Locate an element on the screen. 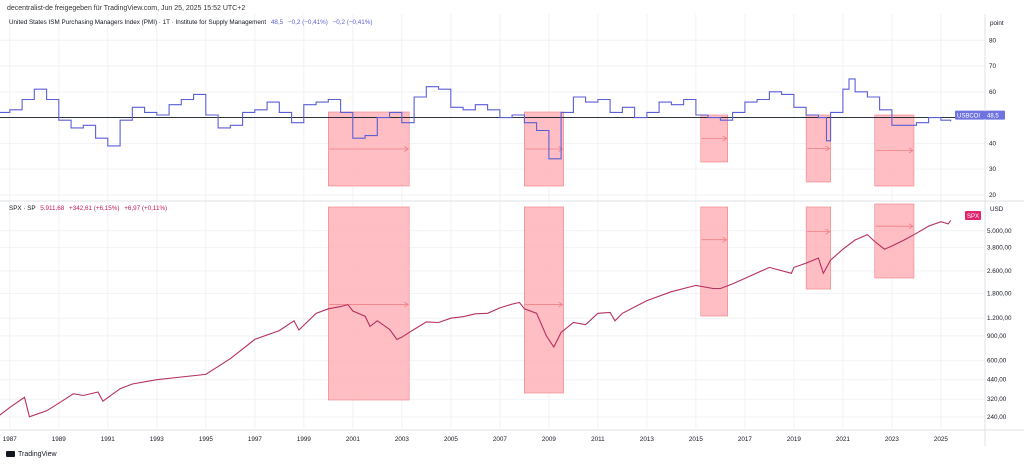 The image size is (1024, 467). x-tick-label: 1997 is located at coordinates (255, 439).